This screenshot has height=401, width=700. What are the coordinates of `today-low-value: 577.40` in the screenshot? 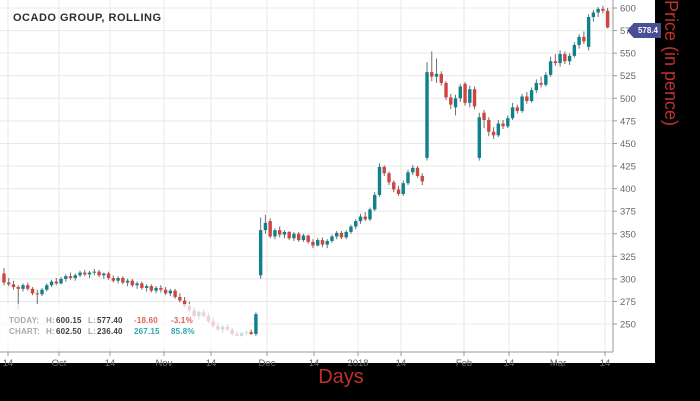 It's located at (110, 320).